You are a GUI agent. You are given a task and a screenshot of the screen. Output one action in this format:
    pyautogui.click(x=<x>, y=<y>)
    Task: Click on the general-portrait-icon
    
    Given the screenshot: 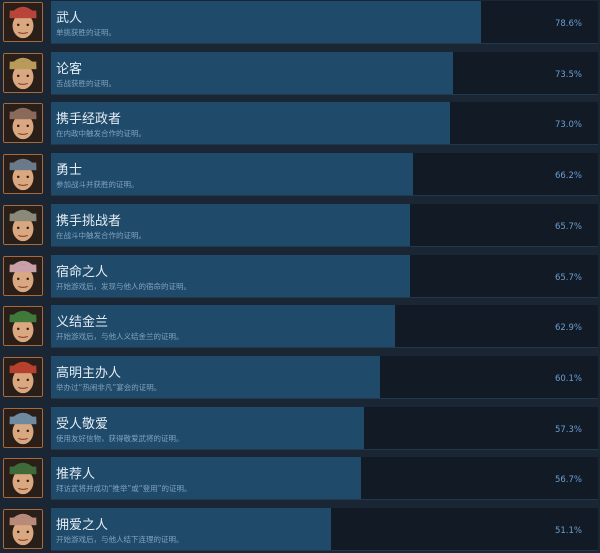 What is the action you would take?
    pyautogui.click(x=23, y=224)
    